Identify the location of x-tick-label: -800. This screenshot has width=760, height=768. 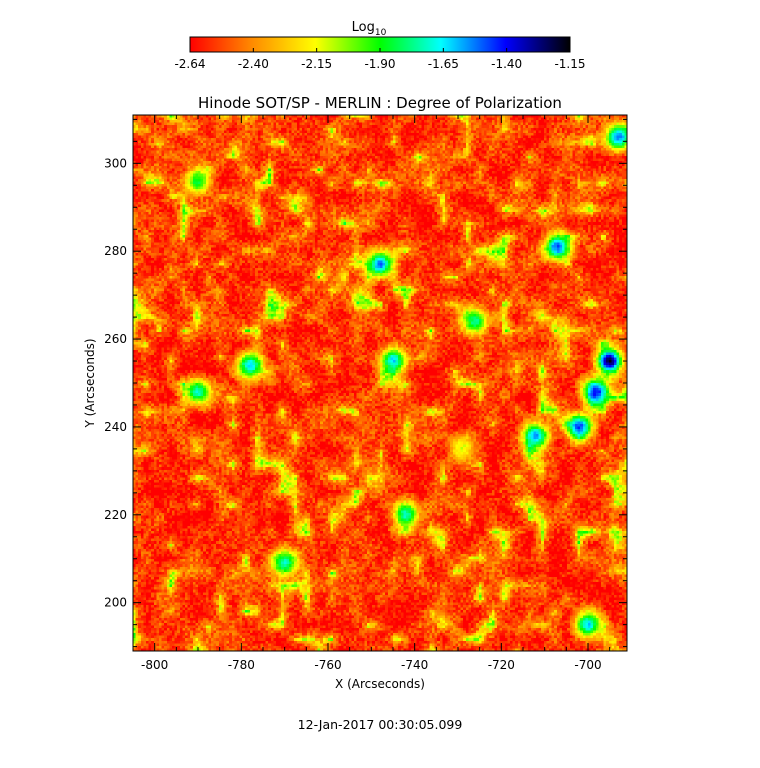
(154, 665).